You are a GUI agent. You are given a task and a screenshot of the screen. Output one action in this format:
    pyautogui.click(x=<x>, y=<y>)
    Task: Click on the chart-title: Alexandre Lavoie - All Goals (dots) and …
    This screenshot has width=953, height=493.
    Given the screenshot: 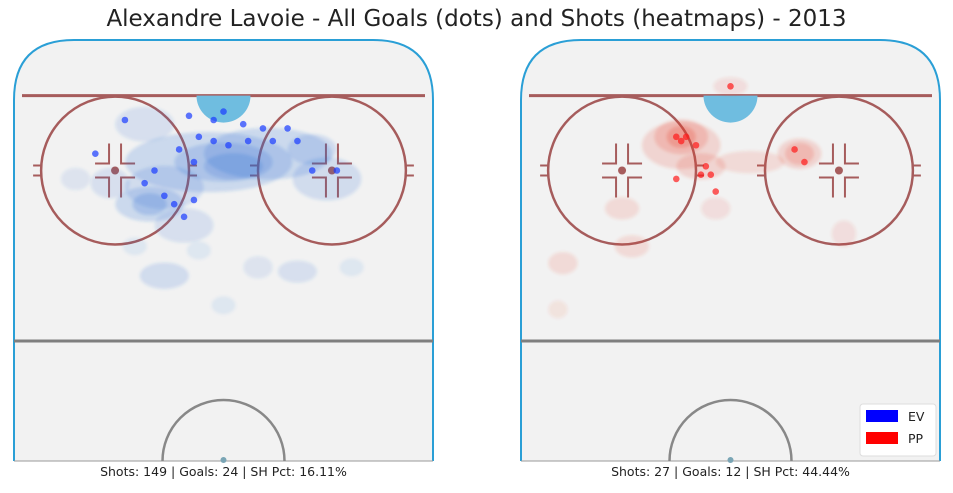 What is the action you would take?
    pyautogui.click(x=476, y=19)
    